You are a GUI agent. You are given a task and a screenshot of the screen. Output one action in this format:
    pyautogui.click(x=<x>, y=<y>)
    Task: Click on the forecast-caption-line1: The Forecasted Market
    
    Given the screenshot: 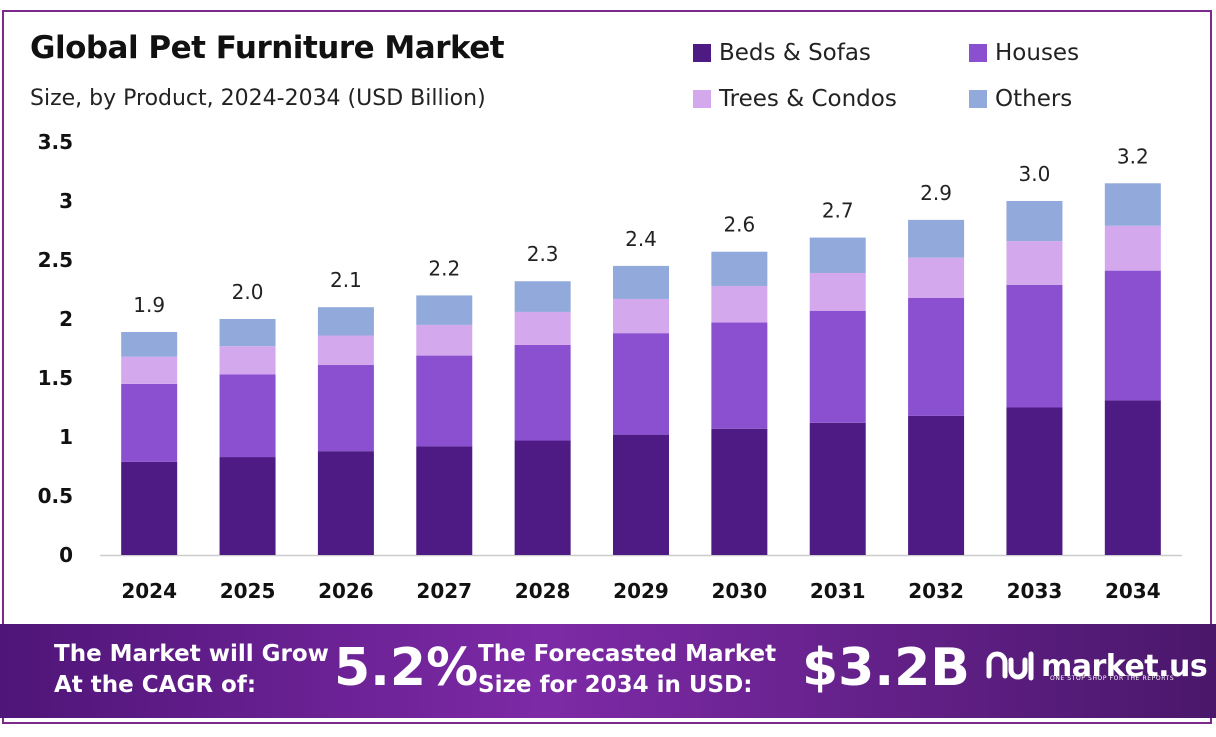 What is the action you would take?
    pyautogui.click(x=627, y=654)
    